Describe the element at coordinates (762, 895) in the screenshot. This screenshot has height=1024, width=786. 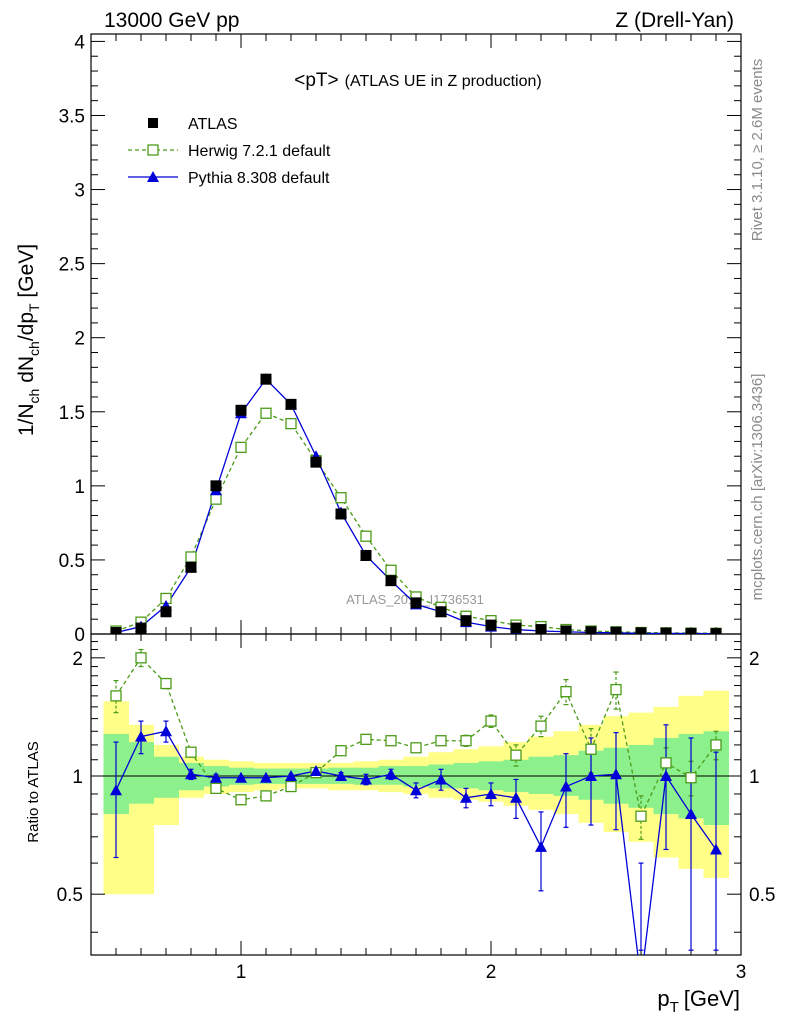
I see `ratio-y-tick-label-right: 0.5` at that location.